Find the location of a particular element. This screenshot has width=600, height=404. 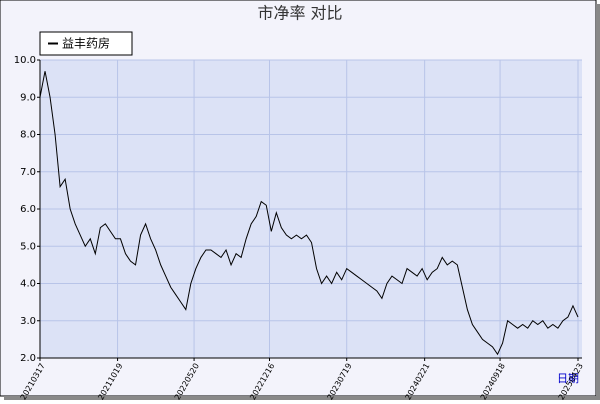

y-tick-label: 8.0 is located at coordinates (28, 135).